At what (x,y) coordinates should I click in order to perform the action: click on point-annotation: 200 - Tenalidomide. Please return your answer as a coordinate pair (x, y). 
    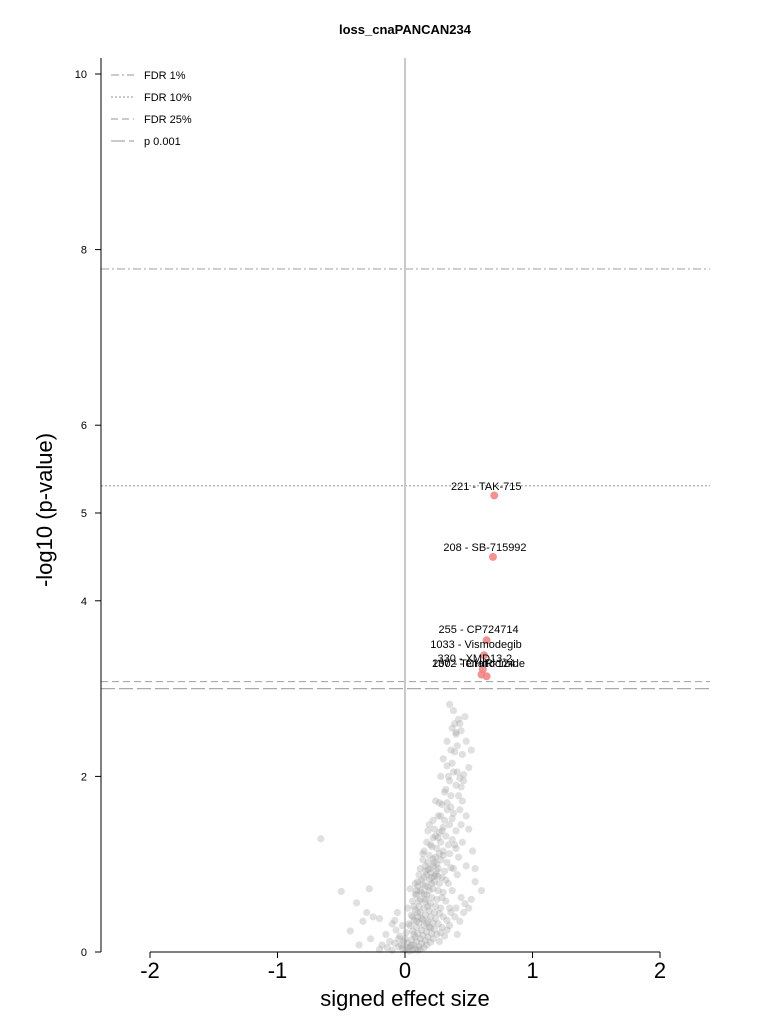
    Looking at the image, I should click on (478, 664).